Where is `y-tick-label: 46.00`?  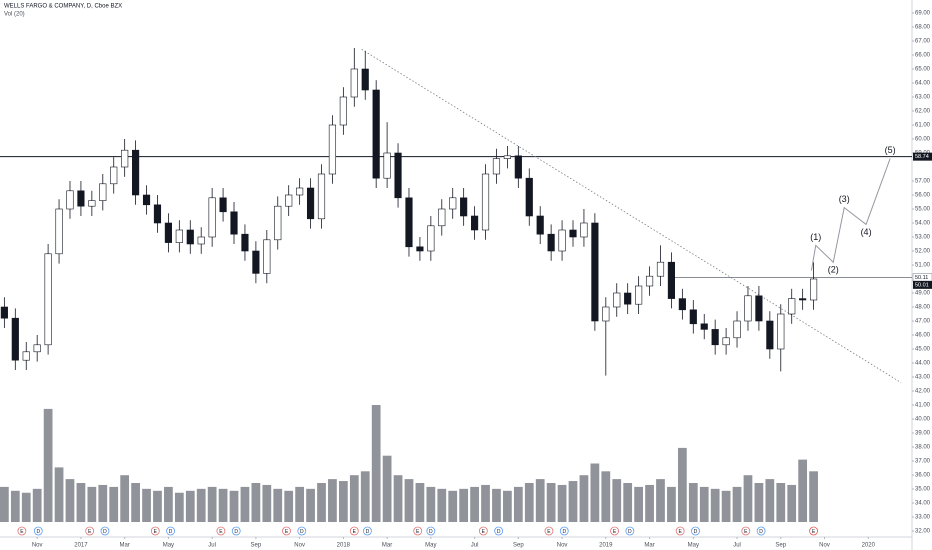 y-tick-label: 46.00 is located at coordinates (923, 336).